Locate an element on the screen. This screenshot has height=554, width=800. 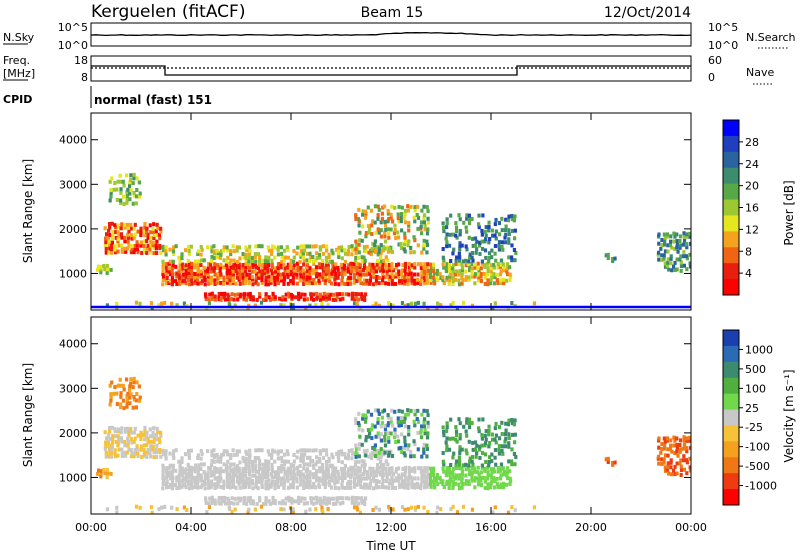
x-tick-label: 08:00 is located at coordinates (291, 527).